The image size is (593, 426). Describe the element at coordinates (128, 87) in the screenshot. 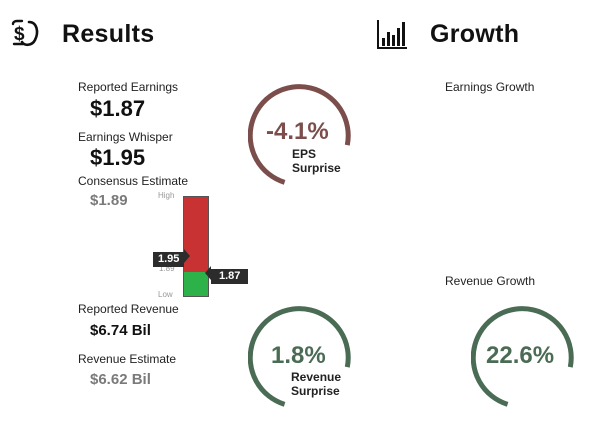

I see `reported-earnings-label: Reported Earnings` at that location.